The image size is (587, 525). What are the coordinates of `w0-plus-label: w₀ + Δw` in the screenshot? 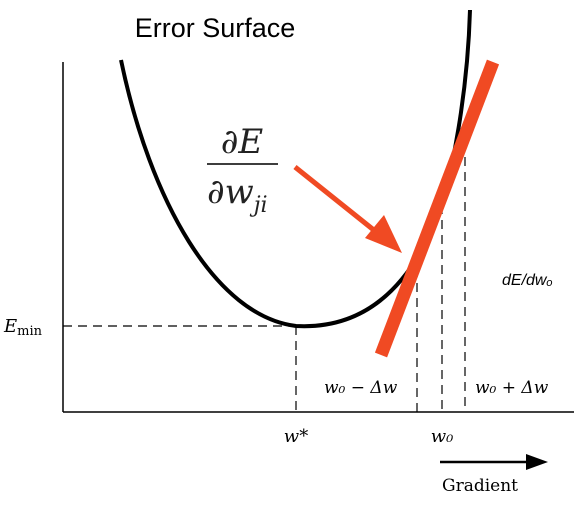 It's located at (512, 388).